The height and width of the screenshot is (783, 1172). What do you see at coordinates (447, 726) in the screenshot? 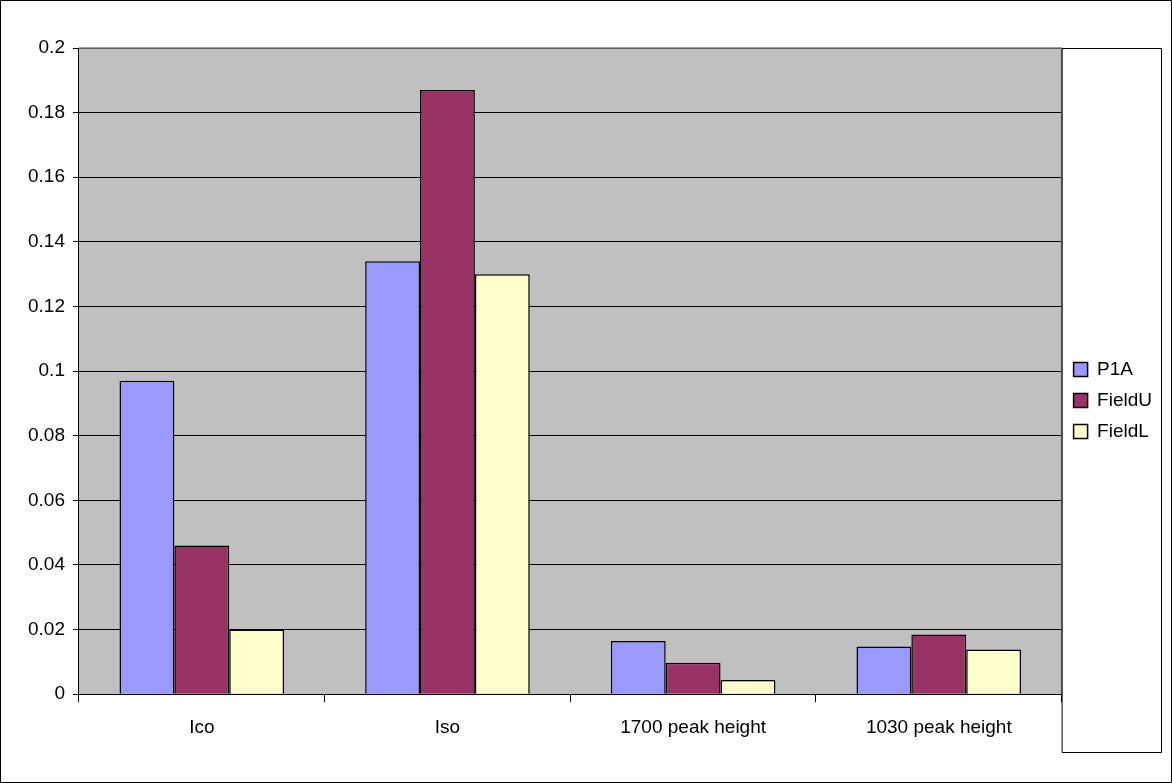
I see `x-tick-label: Iso` at bounding box center [447, 726].